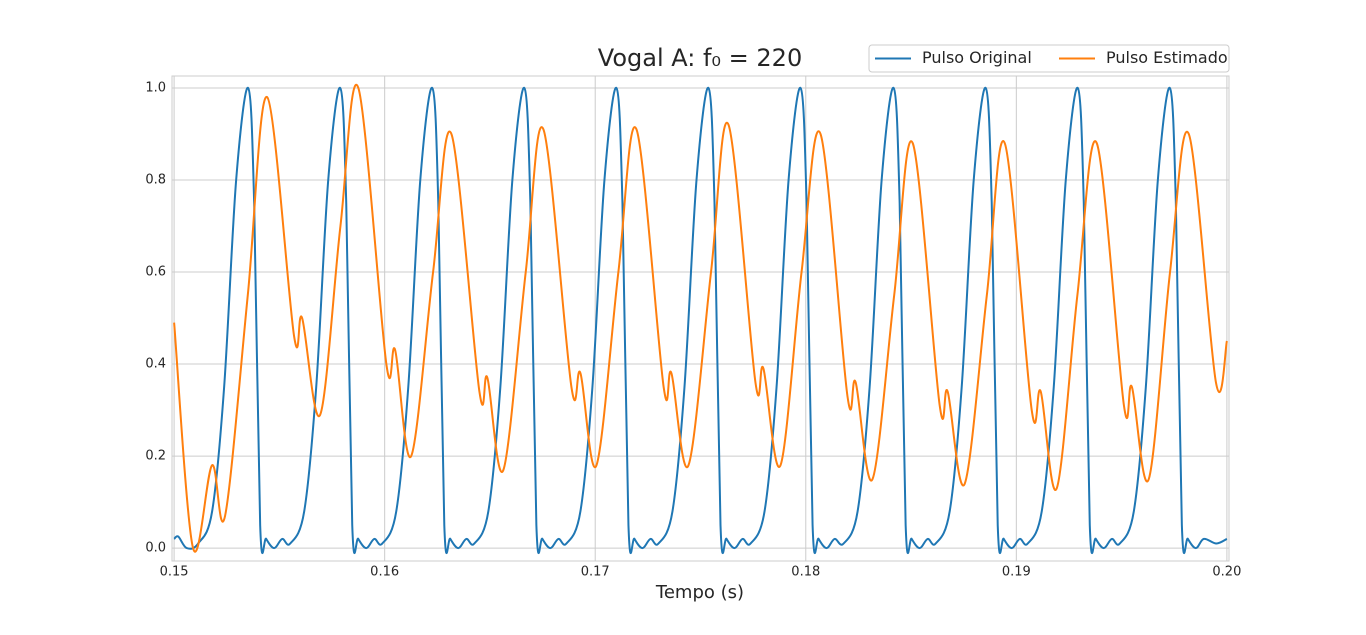 This screenshot has height=635, width=1366. I want to click on y-tick-label: 0.0, so click(155, 548).